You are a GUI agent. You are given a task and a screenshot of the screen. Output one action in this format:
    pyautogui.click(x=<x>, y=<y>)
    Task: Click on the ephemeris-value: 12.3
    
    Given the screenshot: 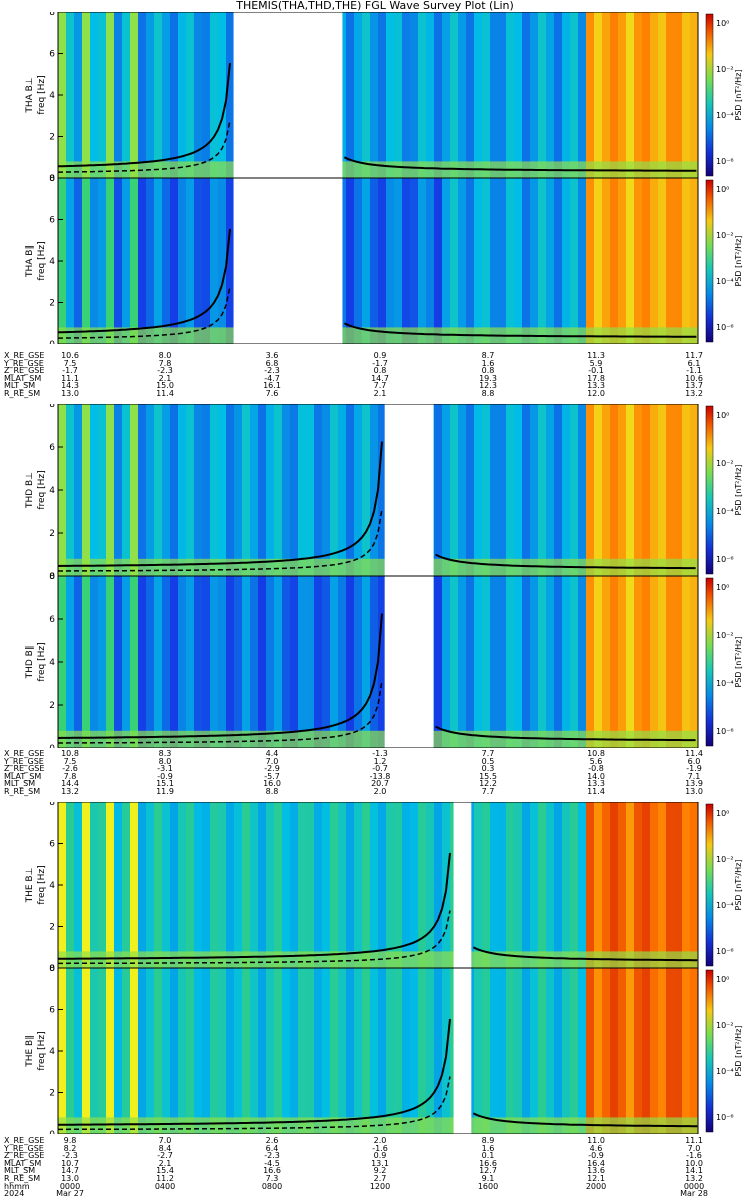 What is the action you would take?
    pyautogui.click(x=488, y=386)
    